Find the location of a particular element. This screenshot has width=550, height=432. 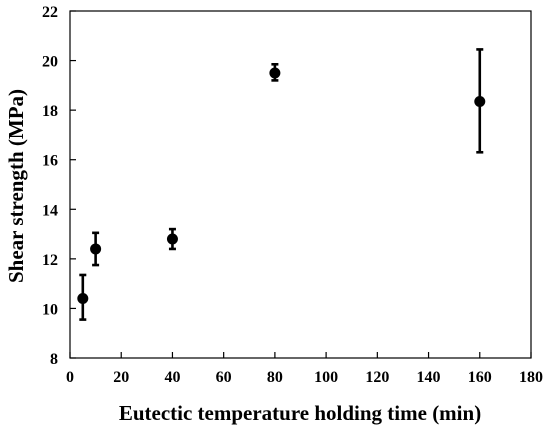

y-axis-title: Shear strength (MPa) is located at coordinates (16, 186).